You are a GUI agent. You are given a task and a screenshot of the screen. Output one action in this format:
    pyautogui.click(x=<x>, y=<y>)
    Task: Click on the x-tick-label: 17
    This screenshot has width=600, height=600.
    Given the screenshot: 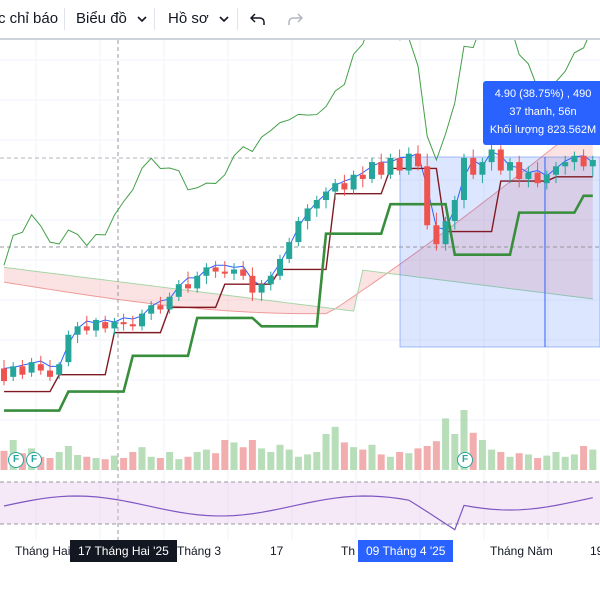 What is the action you would take?
    pyautogui.click(x=277, y=551)
    